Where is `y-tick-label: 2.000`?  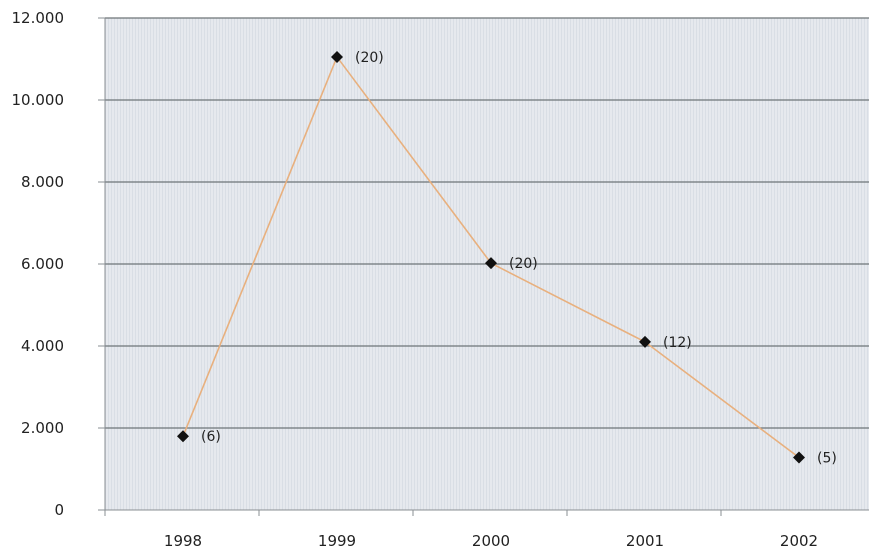 y-tick-label: 2.000 is located at coordinates (42, 428).